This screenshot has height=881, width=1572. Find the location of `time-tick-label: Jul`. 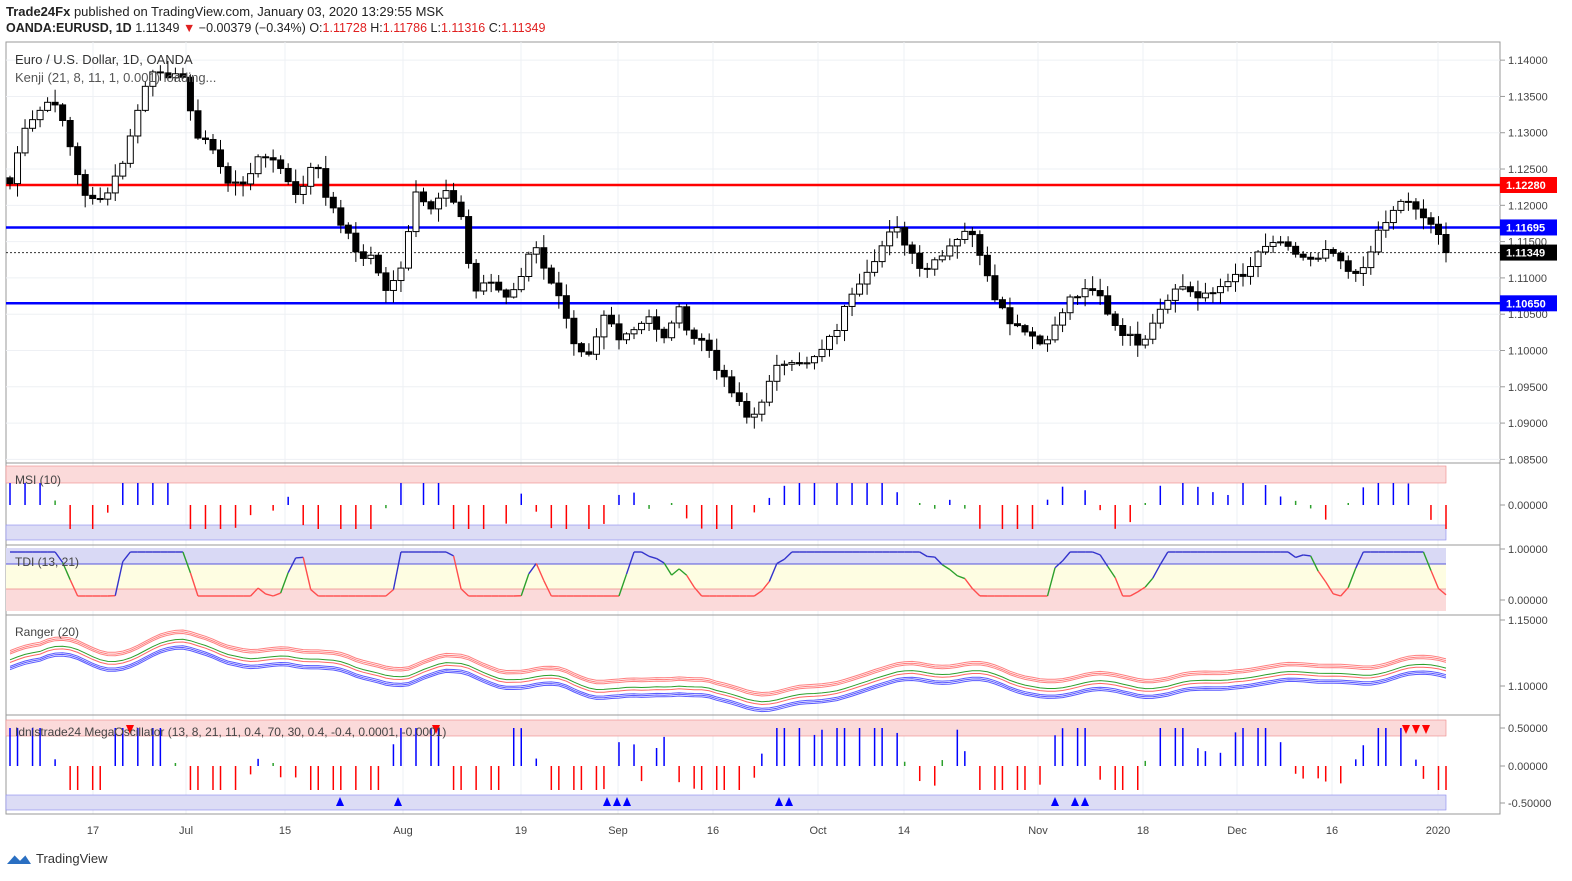

time-tick-label: Jul is located at coordinates (186, 831).